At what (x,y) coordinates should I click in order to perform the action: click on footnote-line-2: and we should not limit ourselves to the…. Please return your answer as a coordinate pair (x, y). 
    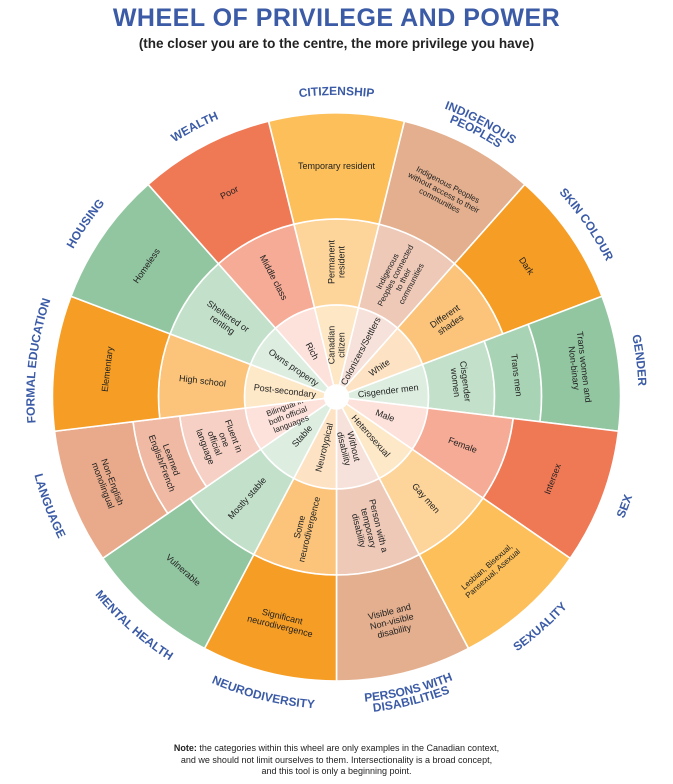
    Looking at the image, I should click on (336, 759).